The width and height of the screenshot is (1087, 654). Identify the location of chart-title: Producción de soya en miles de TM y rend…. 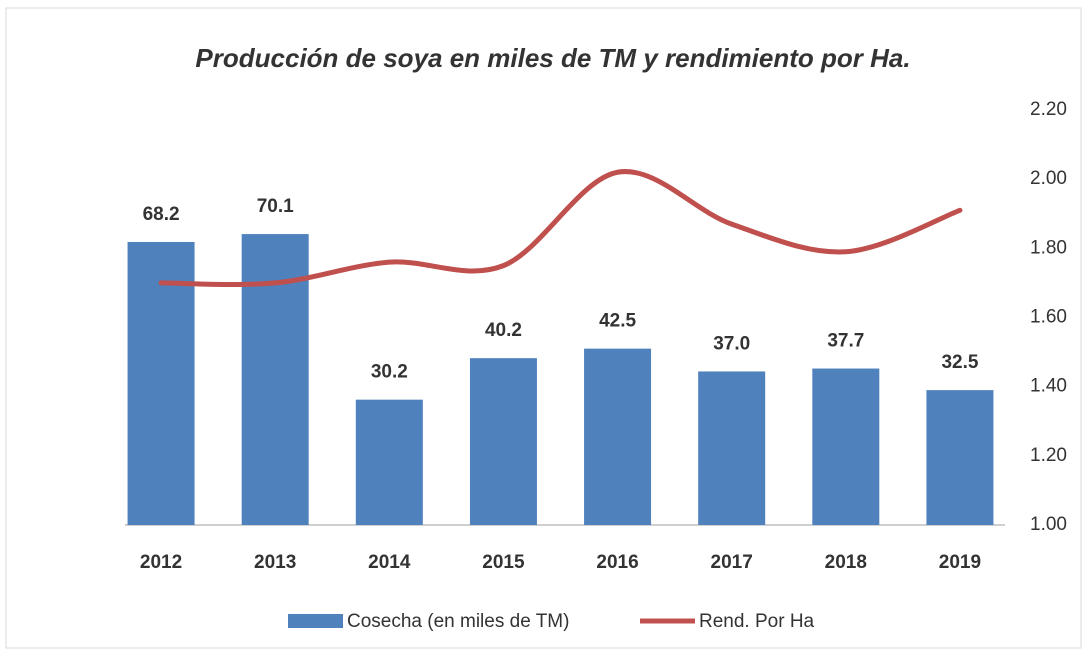
(552, 58).